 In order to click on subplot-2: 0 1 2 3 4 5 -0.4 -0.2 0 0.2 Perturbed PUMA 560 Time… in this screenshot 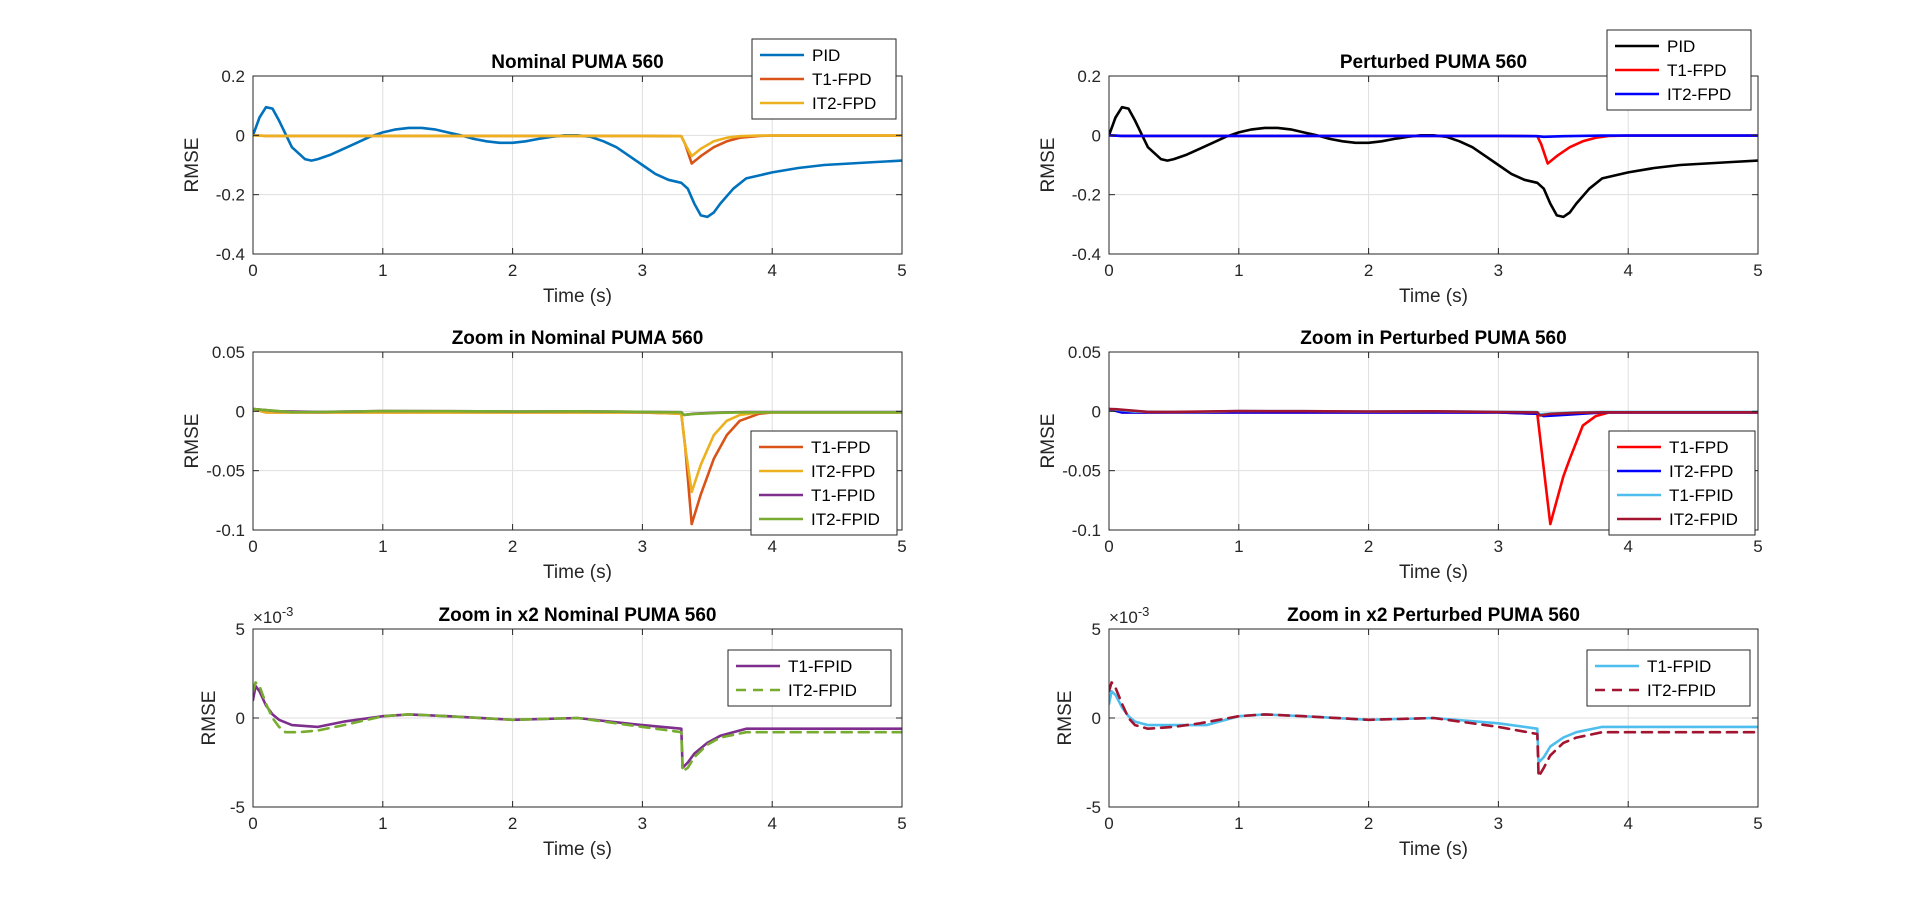, I will do `click(1400, 168)`.